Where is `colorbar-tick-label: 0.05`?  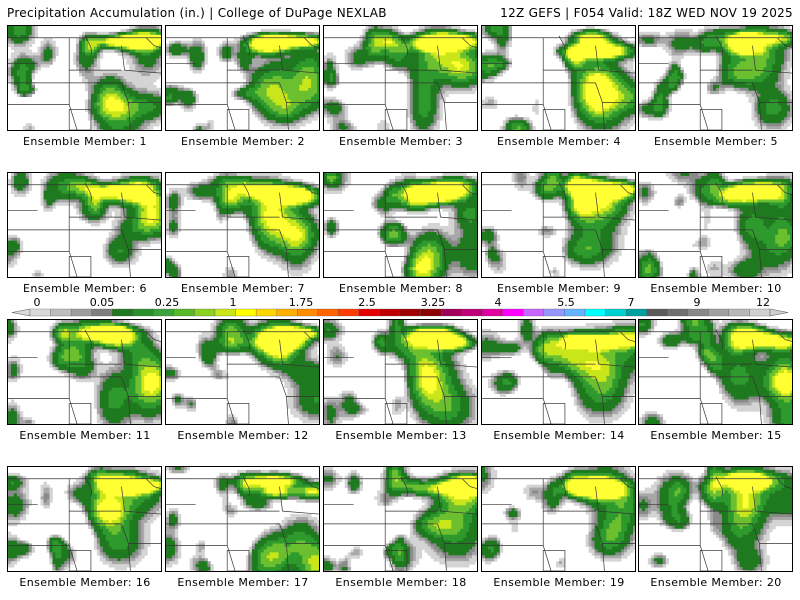
colorbar-tick-label: 0.05 is located at coordinates (102, 302).